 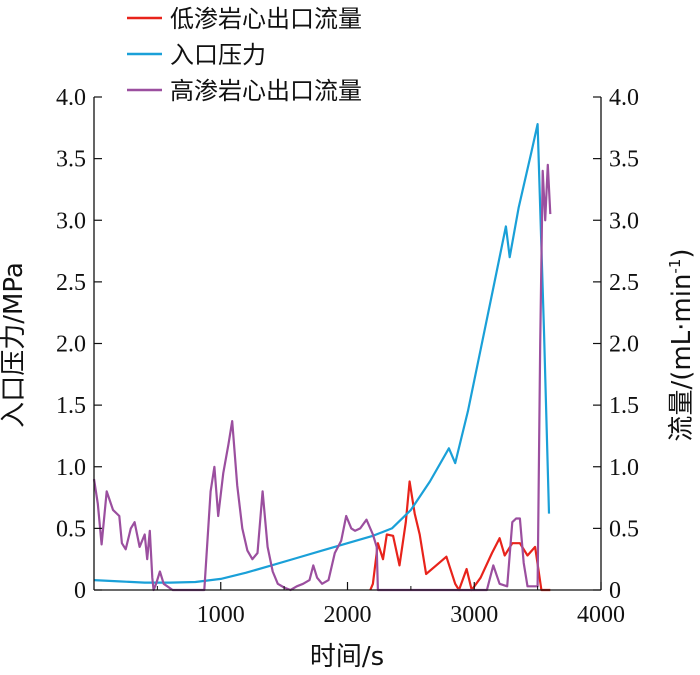 I want to click on legend-label-2: 入口压力, so click(x=218, y=55).